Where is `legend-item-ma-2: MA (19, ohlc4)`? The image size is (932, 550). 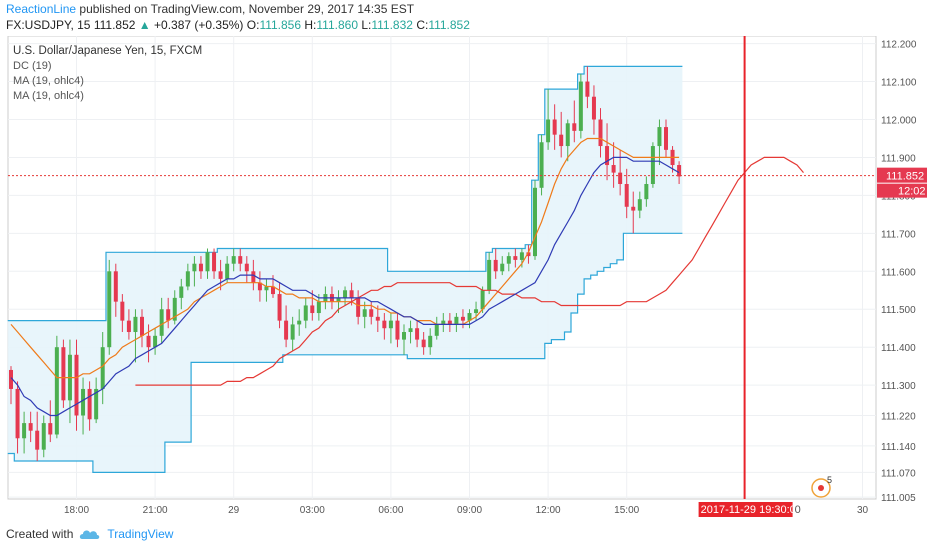
legend-item-ma-2: MA (19, ohlc4) is located at coordinates (48, 96).